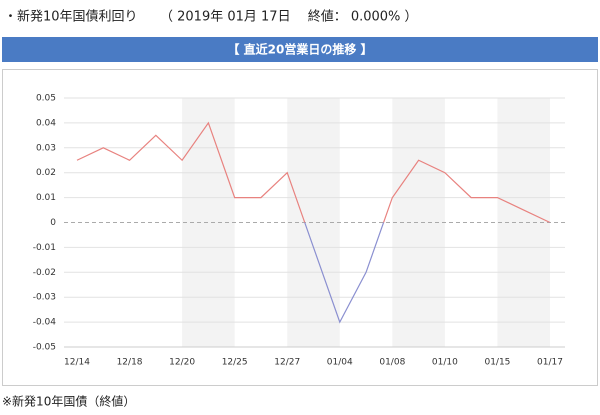 This screenshot has width=600, height=415. What do you see at coordinates (77, 363) in the screenshot?
I see `x-tick-label: 12/14` at bounding box center [77, 363].